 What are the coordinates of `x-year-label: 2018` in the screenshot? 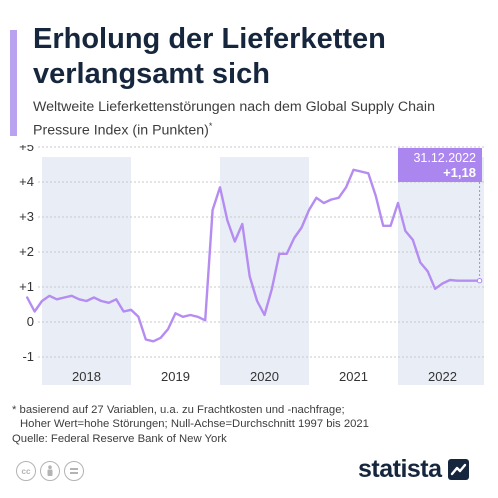 It's located at (86, 376).